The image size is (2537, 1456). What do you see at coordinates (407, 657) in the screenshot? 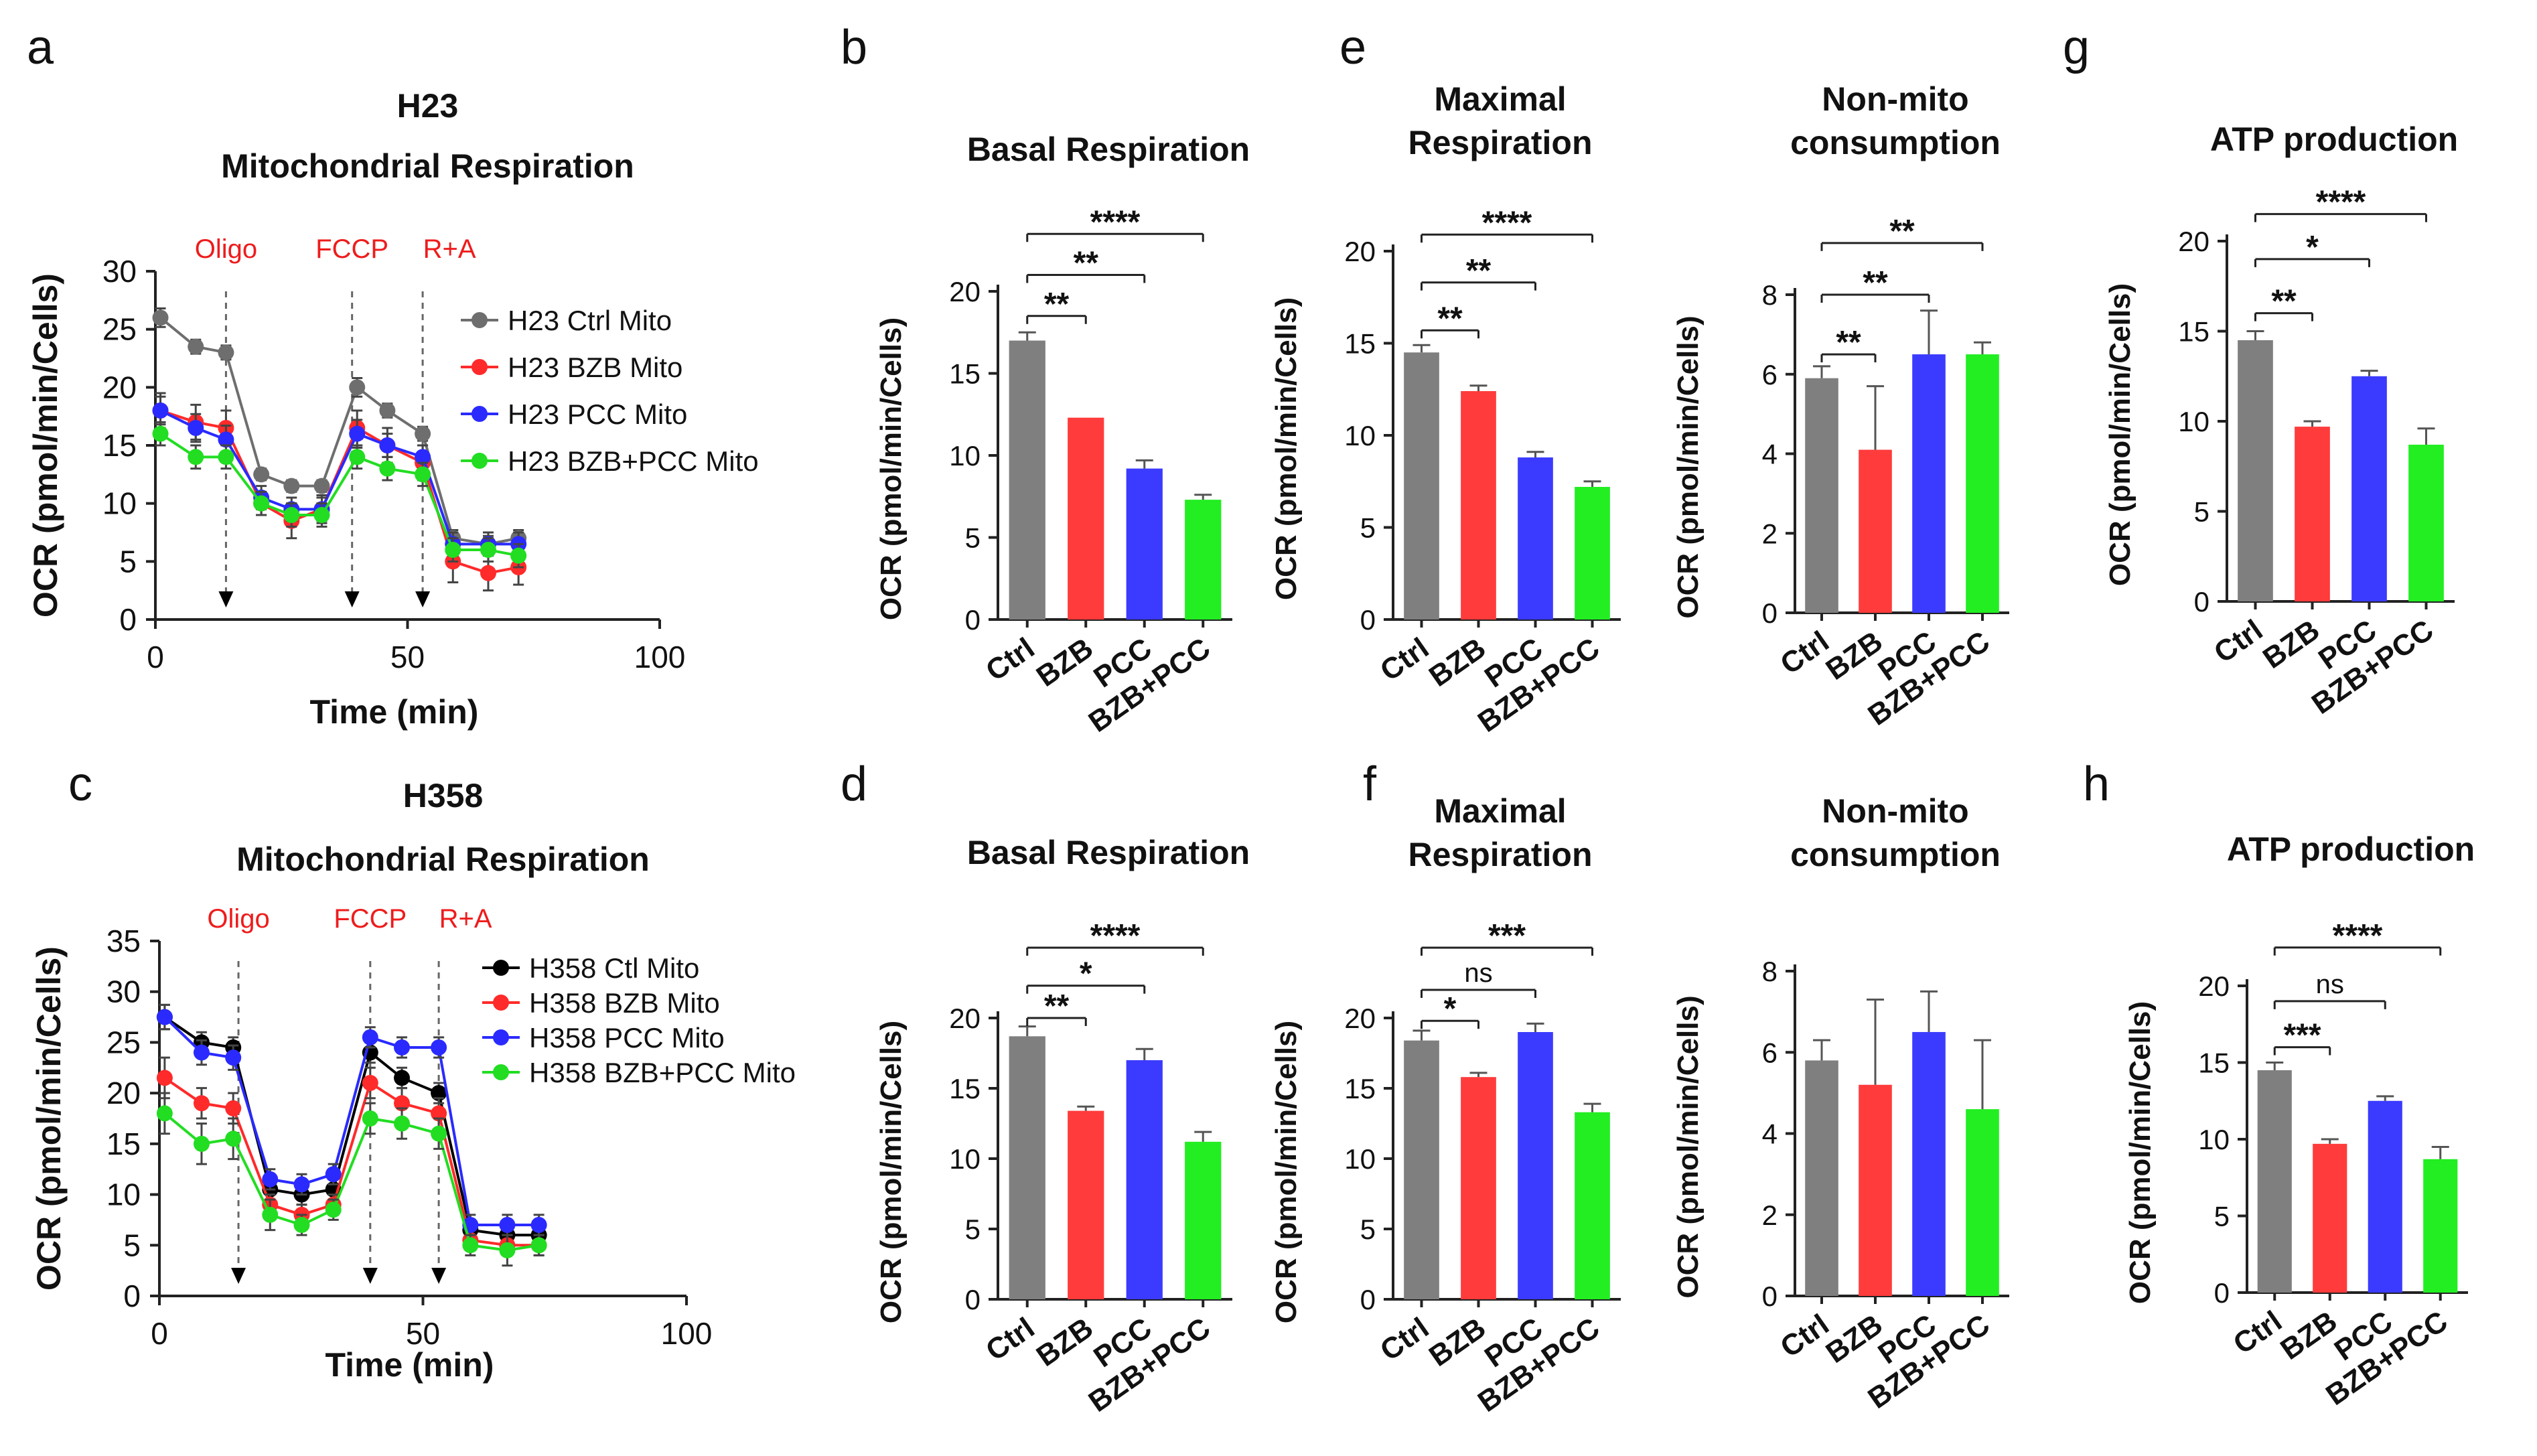
I see `x-tick-label: 50` at bounding box center [407, 657].